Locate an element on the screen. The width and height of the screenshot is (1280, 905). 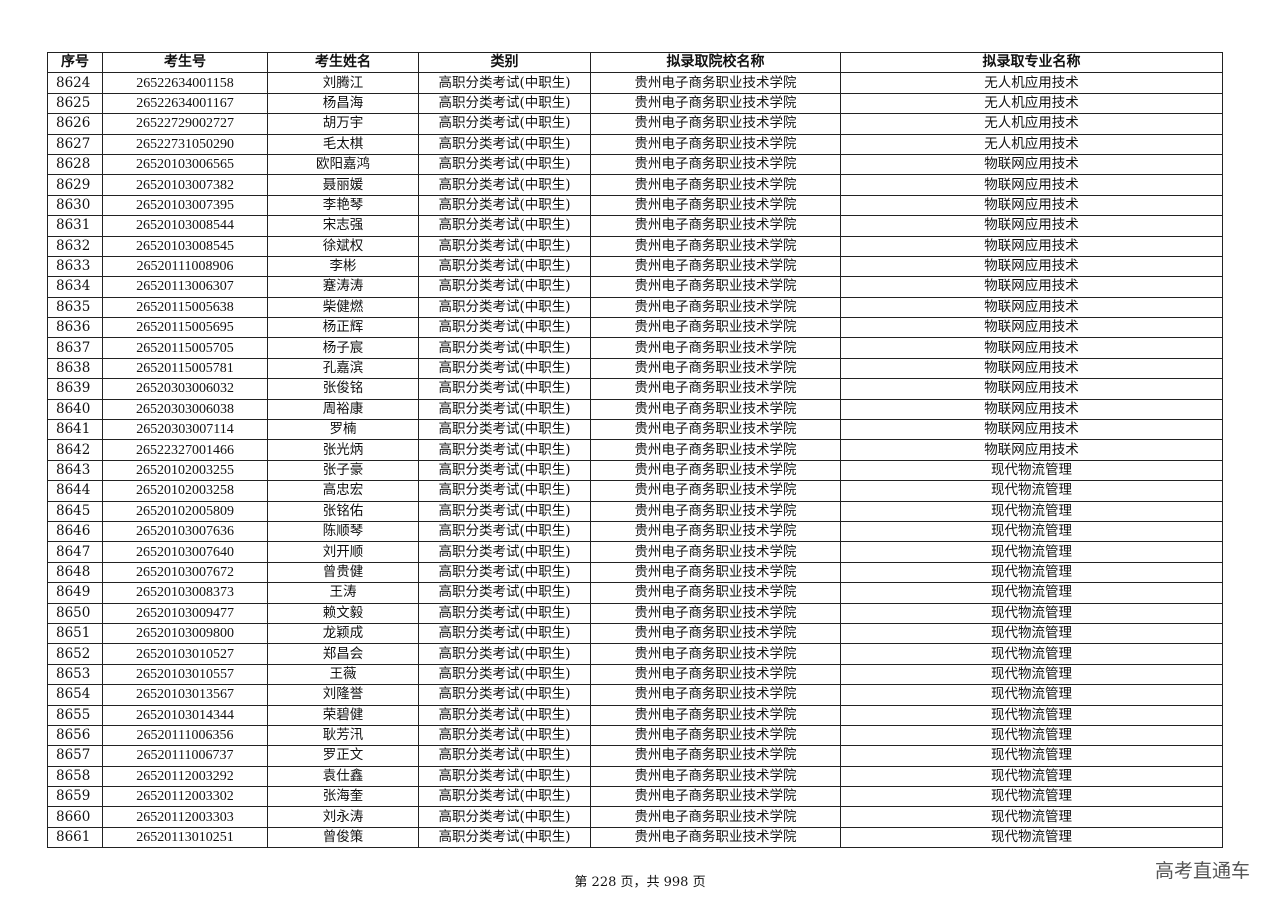
cell-name: 李彬 is located at coordinates (343, 266).